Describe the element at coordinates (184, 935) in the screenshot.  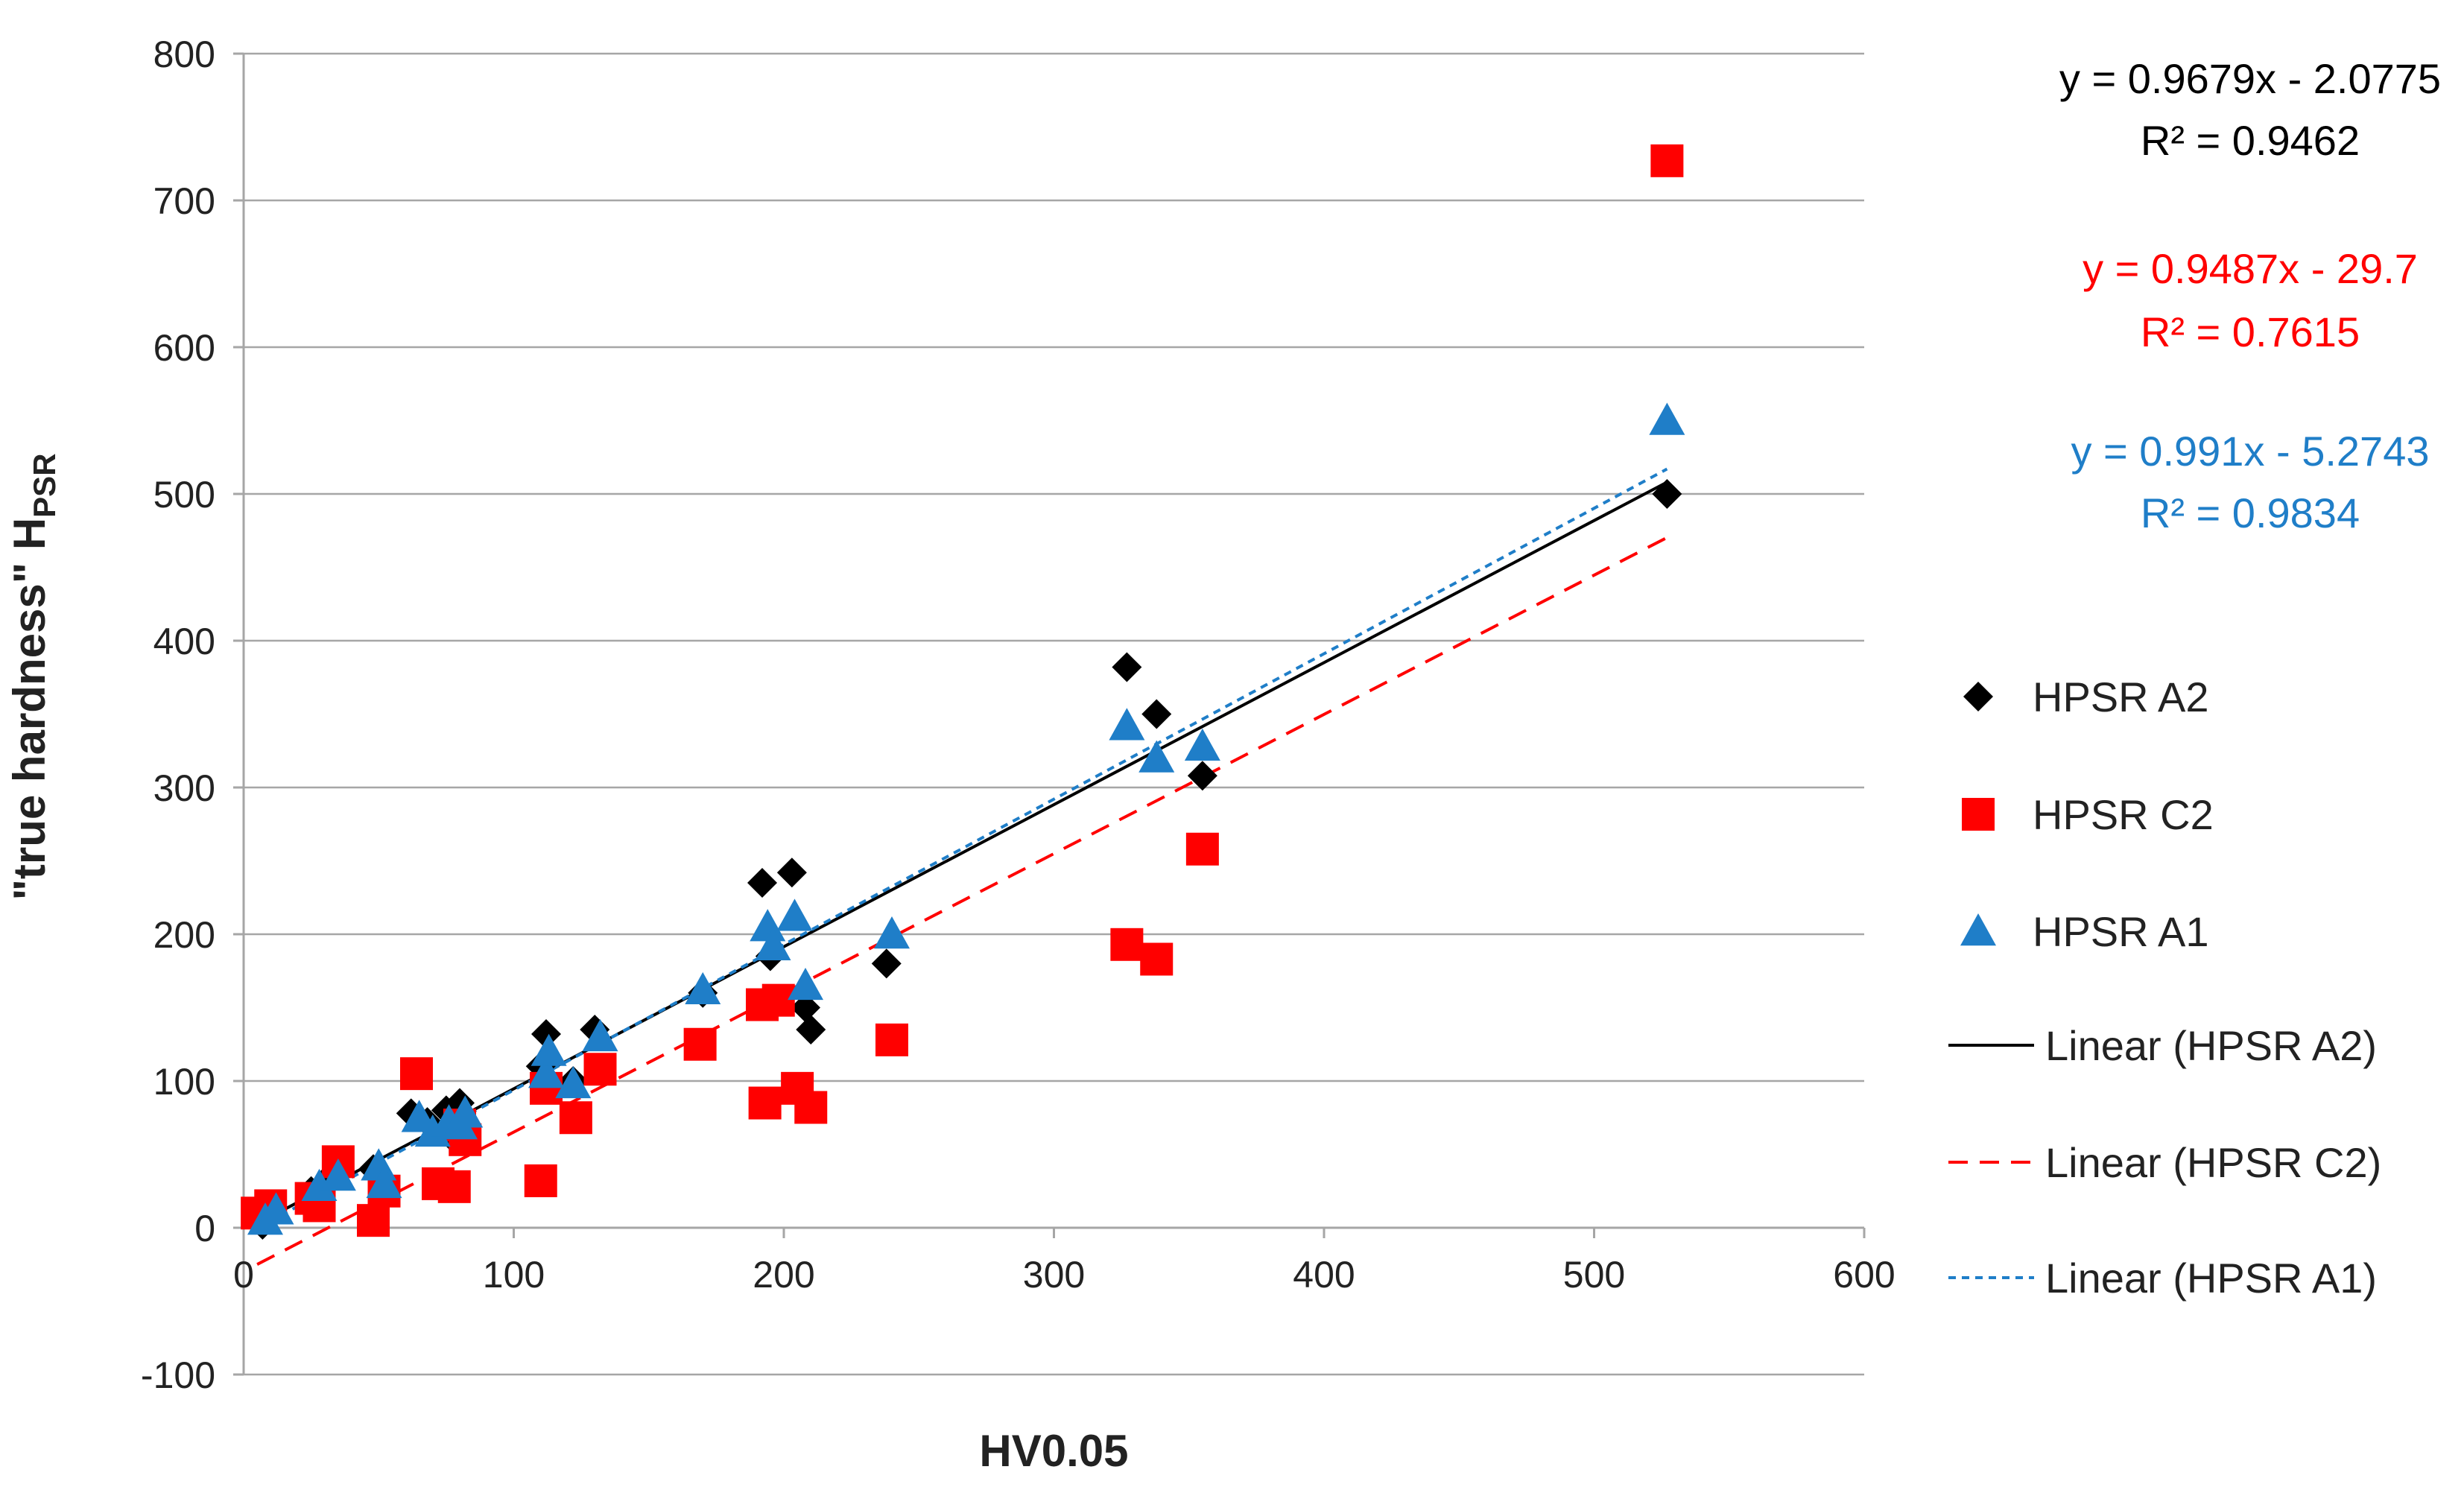
I see `y-tick-label-200: 200` at that location.